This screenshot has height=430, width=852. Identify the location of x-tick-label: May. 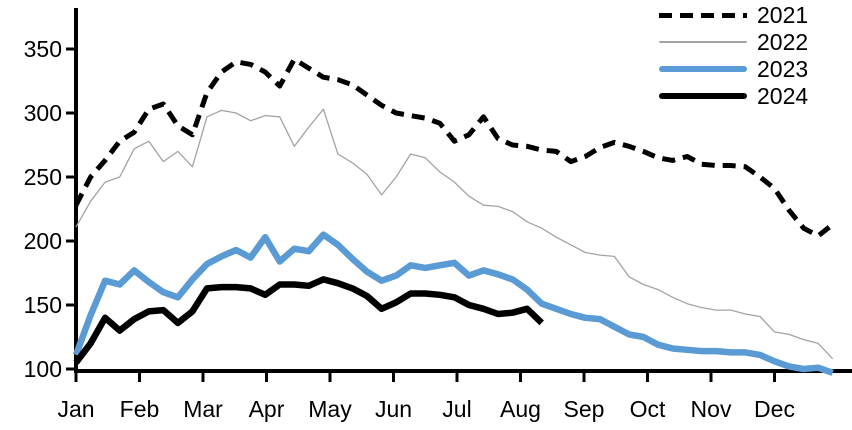
(330, 409).